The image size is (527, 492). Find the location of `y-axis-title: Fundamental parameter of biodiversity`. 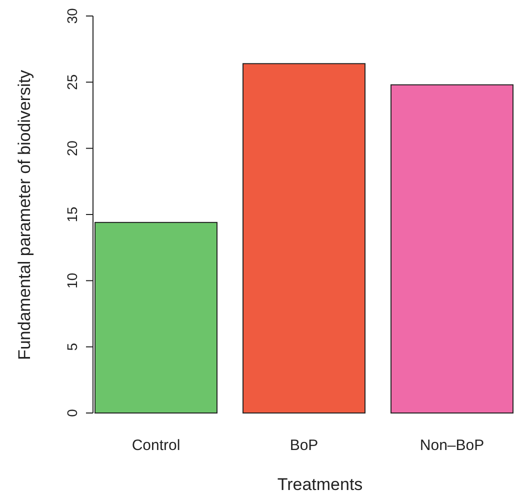

y-axis-title: Fundamental parameter of biodiversity is located at coordinates (24, 214).